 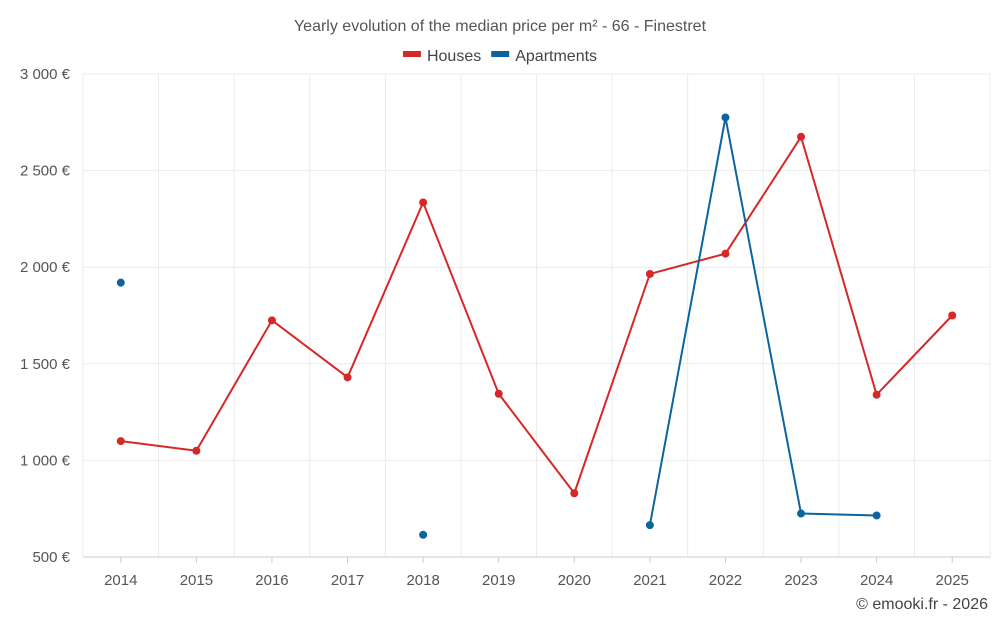 I want to click on legend: Houses Apartments, so click(x=499, y=56).